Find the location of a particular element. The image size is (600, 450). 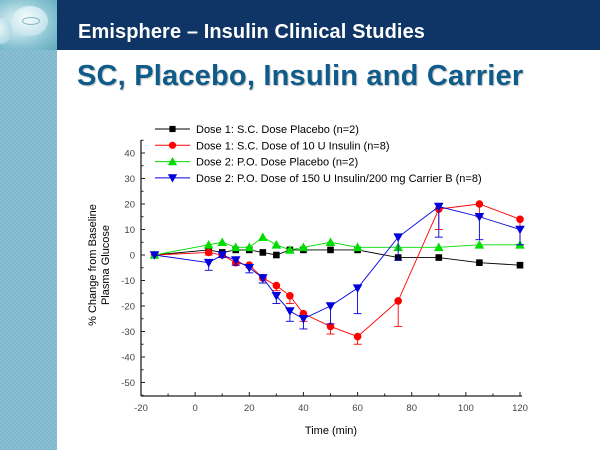

y-tick-label: 20 is located at coordinates (129, 205).